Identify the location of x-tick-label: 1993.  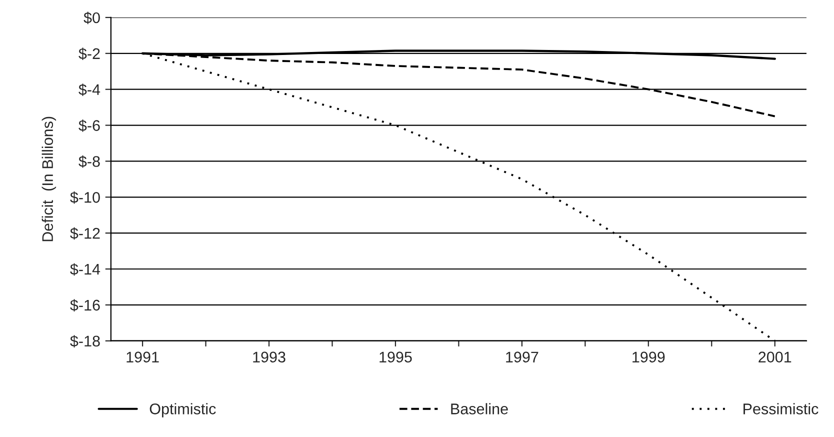
(269, 357).